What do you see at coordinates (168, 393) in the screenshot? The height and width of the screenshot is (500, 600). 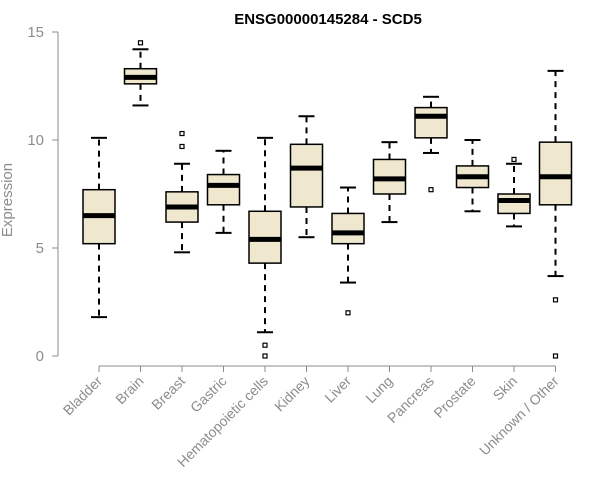 I see `x-tick-label: Breast` at bounding box center [168, 393].